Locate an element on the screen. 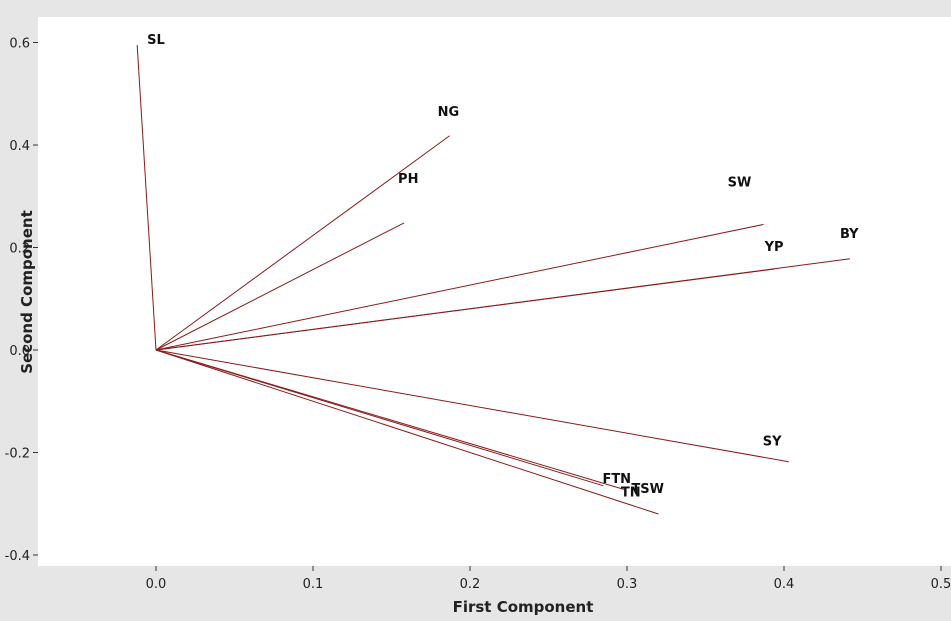 This screenshot has width=951, height=621. x-tick-label: 0.5 is located at coordinates (941, 584).